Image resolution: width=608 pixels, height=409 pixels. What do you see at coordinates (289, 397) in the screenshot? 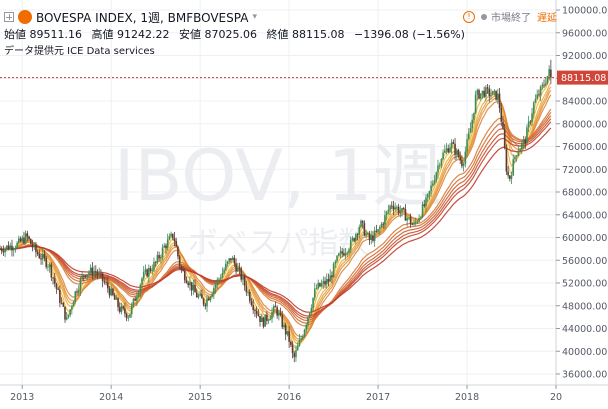
I see `time-tick-label: 2016` at bounding box center [289, 397].